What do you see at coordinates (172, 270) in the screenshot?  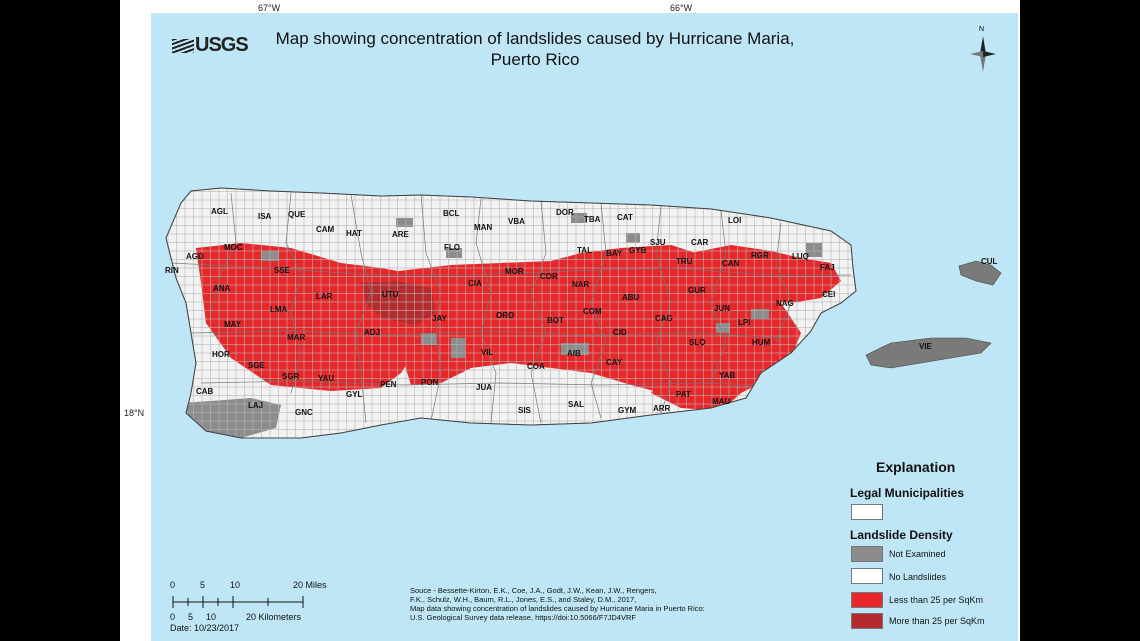 I see `municipality-label: RIN` at bounding box center [172, 270].